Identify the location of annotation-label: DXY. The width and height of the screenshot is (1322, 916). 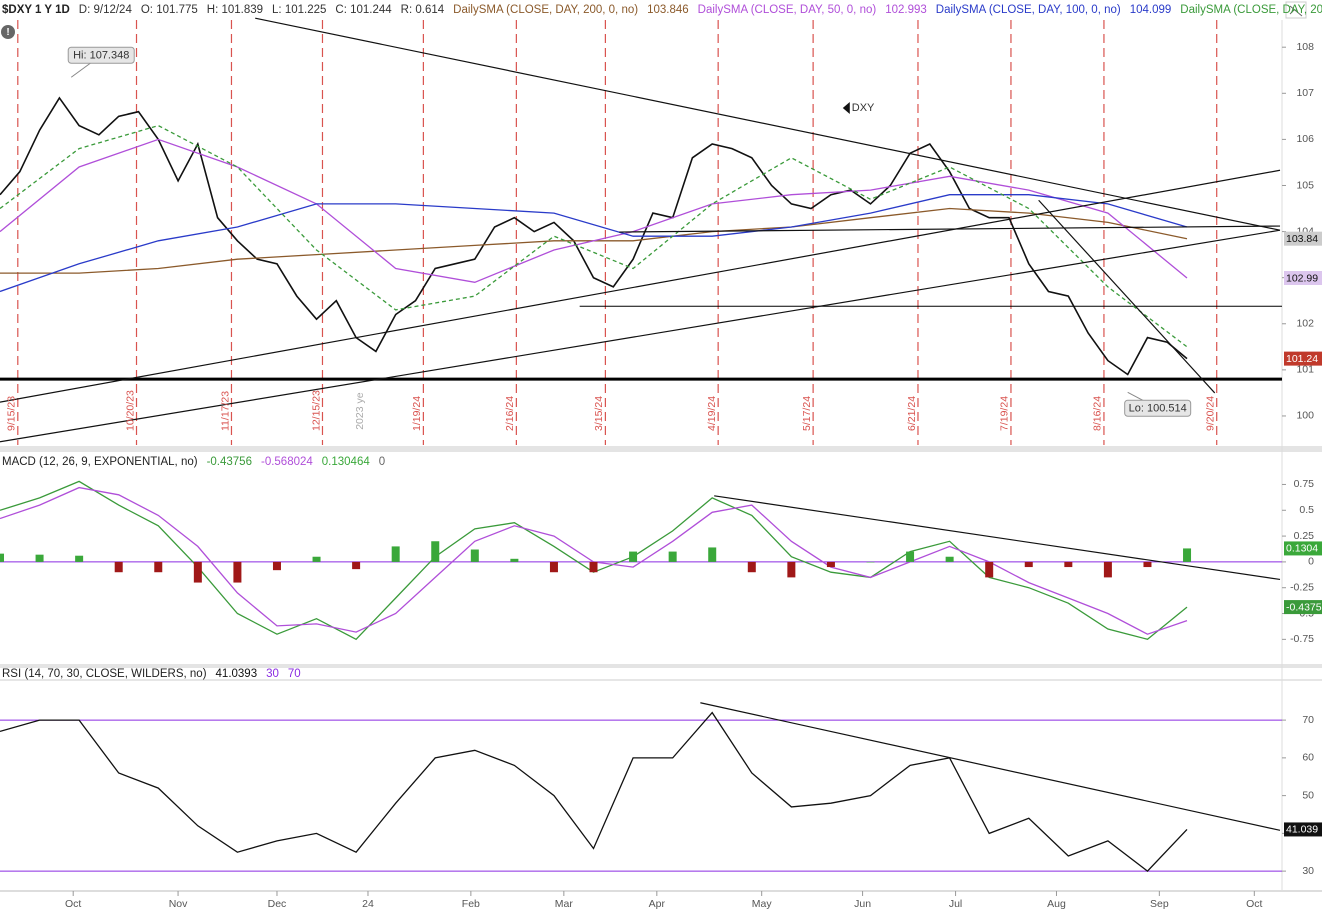
(863, 108).